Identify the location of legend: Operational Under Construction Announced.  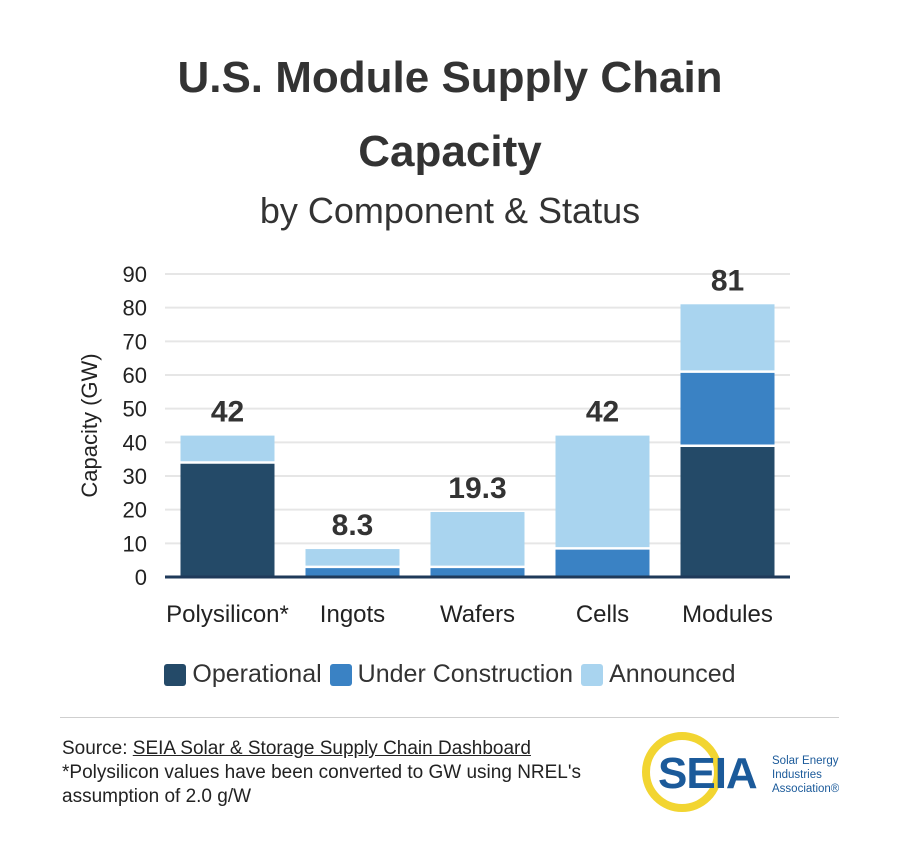
(450, 674).